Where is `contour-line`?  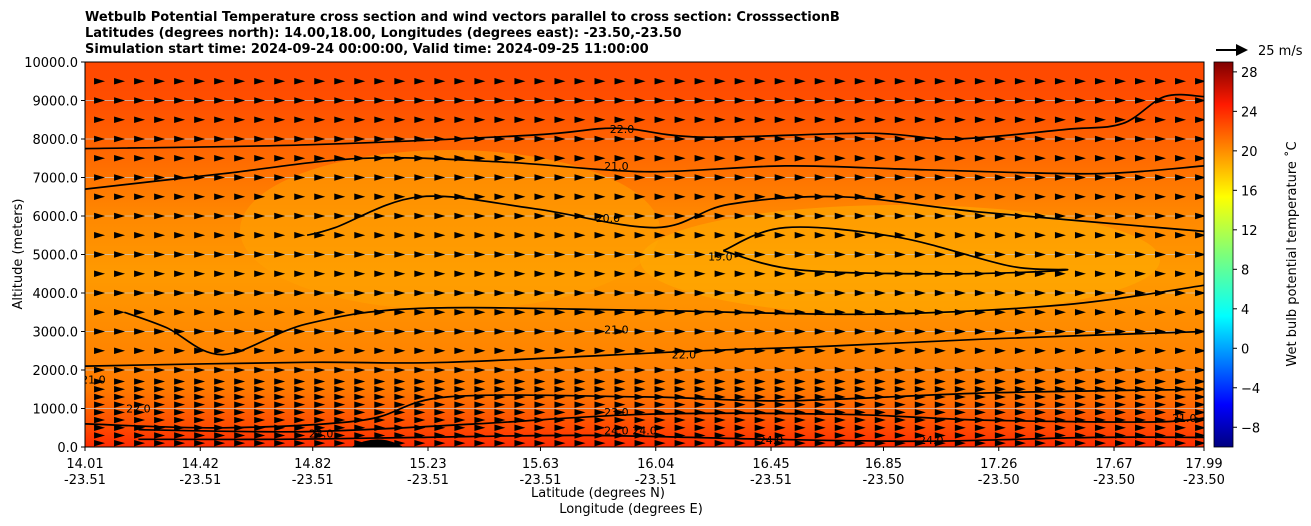
contour-line is located at coordinates (644, 348).